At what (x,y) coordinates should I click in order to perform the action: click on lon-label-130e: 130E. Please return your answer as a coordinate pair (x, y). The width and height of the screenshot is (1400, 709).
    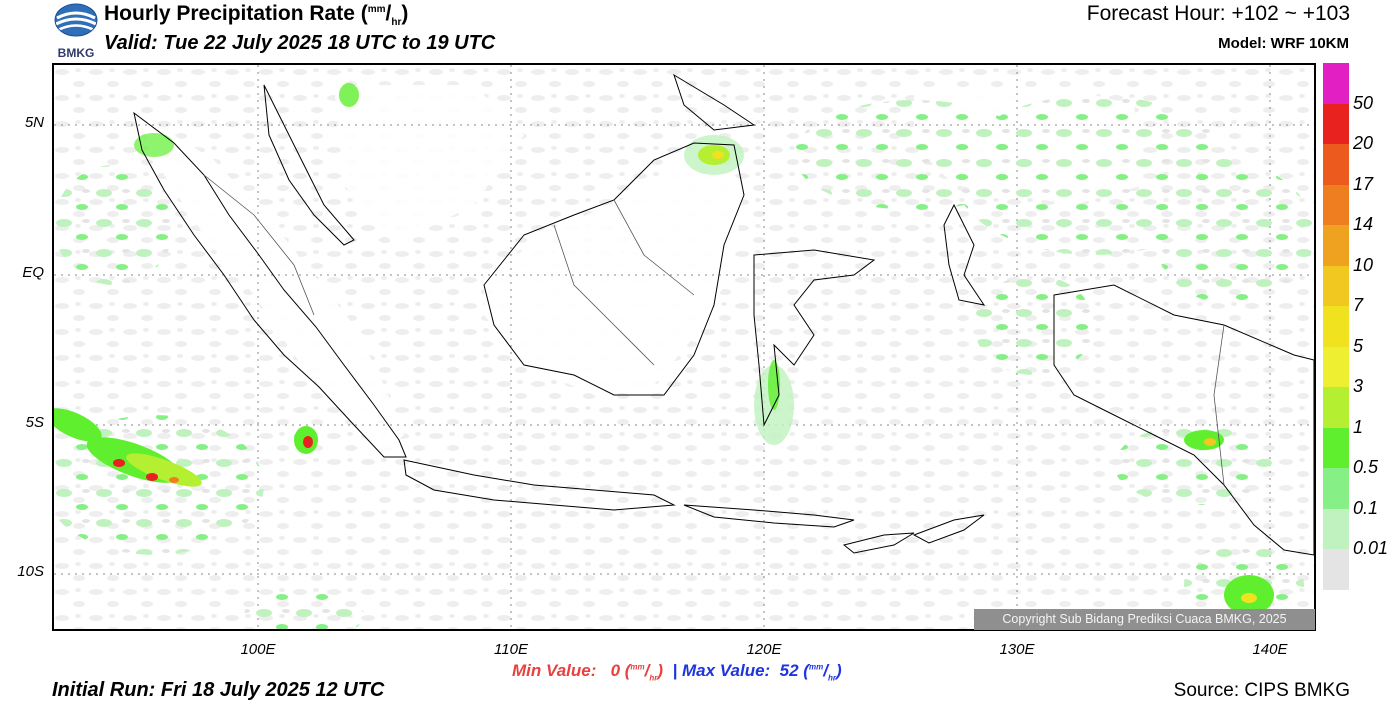
    Looking at the image, I should click on (1017, 649).